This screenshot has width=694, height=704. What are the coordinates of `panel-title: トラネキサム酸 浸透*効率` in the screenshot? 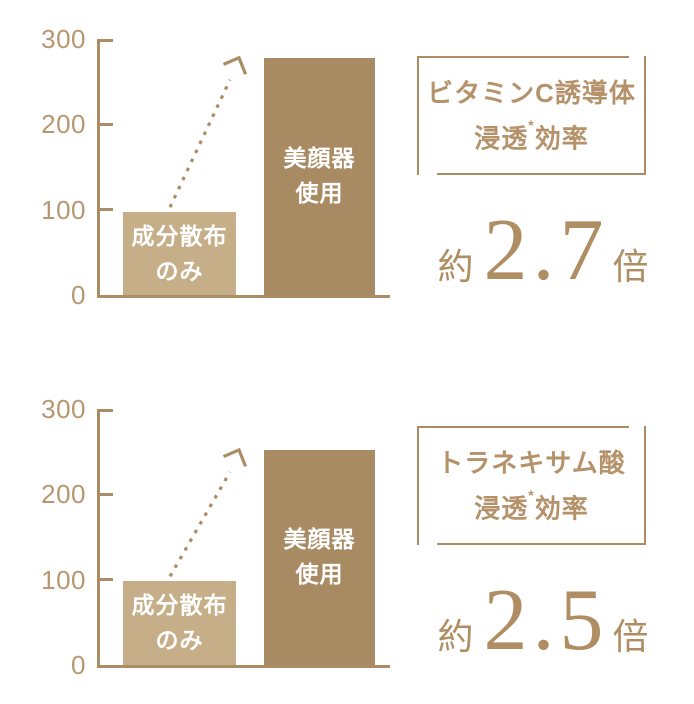 It's located at (531, 486).